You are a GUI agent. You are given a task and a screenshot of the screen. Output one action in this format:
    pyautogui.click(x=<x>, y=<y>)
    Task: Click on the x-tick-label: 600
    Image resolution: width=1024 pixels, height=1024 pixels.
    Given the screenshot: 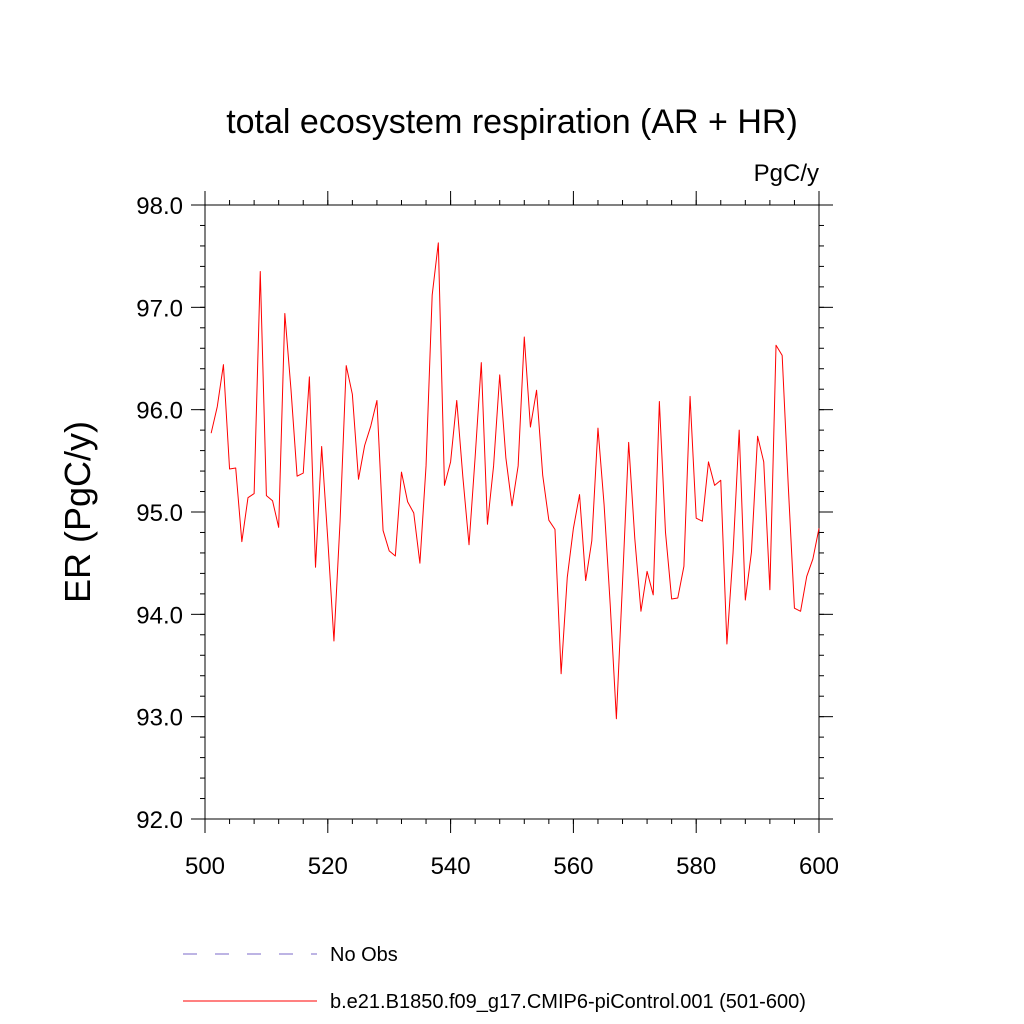 What is the action you would take?
    pyautogui.click(x=819, y=866)
    